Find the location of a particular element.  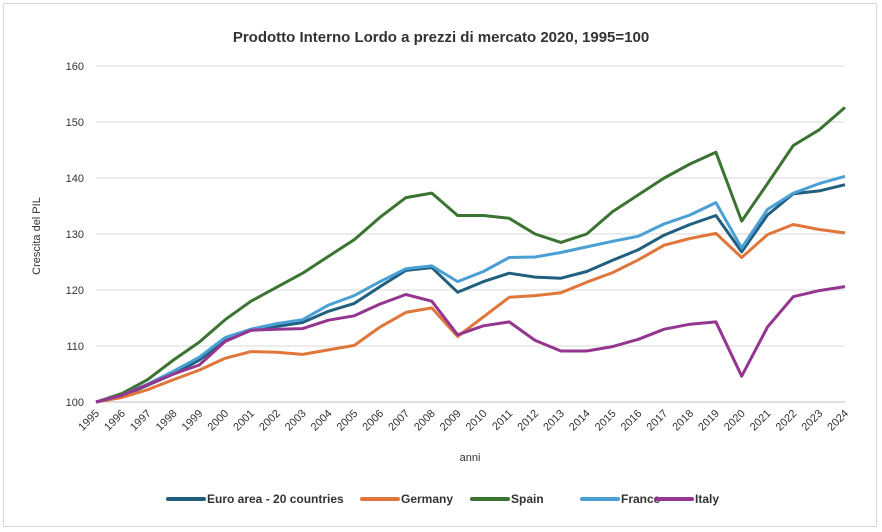

x-tick-label: 1998 is located at coordinates (167, 421).